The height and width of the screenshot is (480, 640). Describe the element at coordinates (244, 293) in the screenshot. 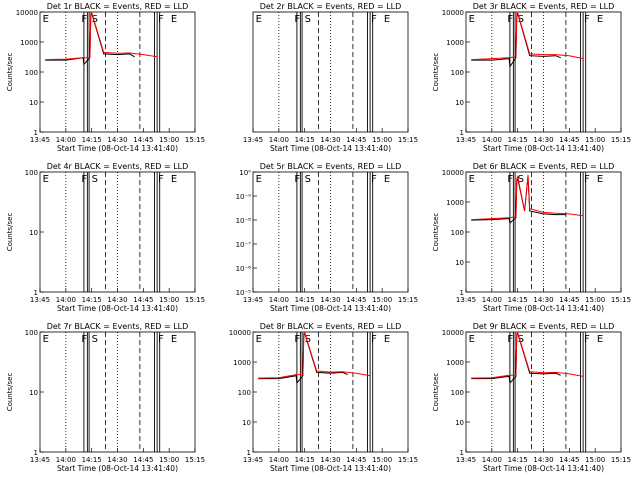

I see `y-tick-label: 10⁻⁵` at that location.